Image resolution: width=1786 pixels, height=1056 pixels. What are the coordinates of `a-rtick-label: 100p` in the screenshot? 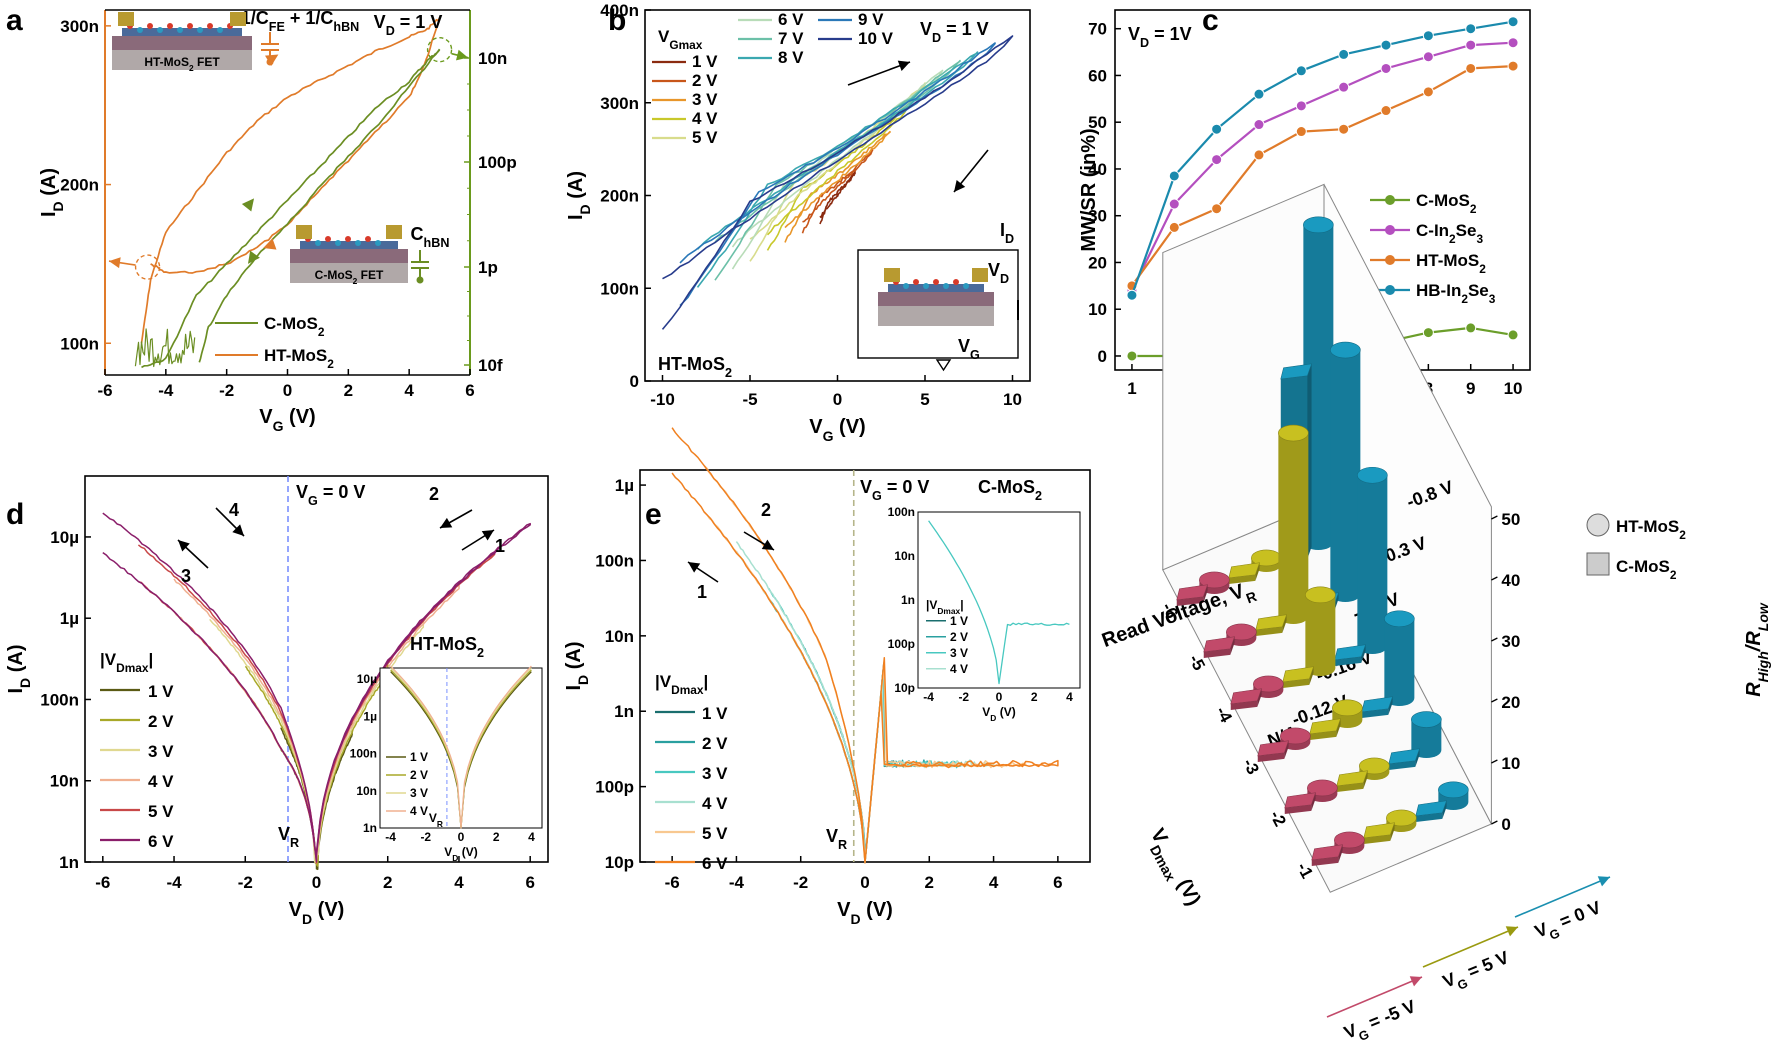 It's located at (497, 162).